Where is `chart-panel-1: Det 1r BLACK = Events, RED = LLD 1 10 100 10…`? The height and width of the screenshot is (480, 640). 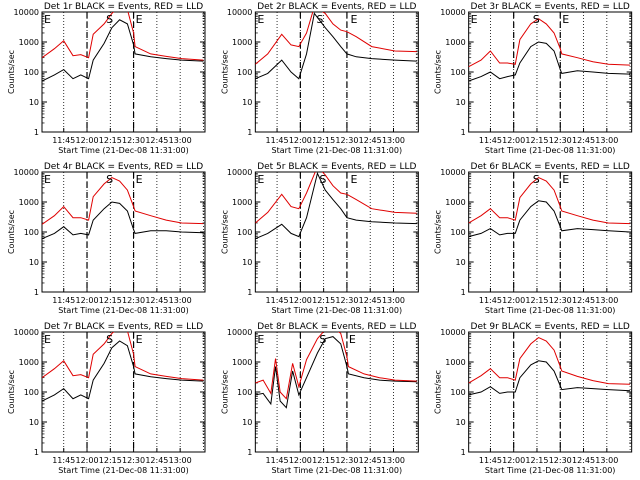
chart-panel-1: Det 1r BLACK = Events, RED = LLD 1 10 100 10… is located at coordinates (106, 78).